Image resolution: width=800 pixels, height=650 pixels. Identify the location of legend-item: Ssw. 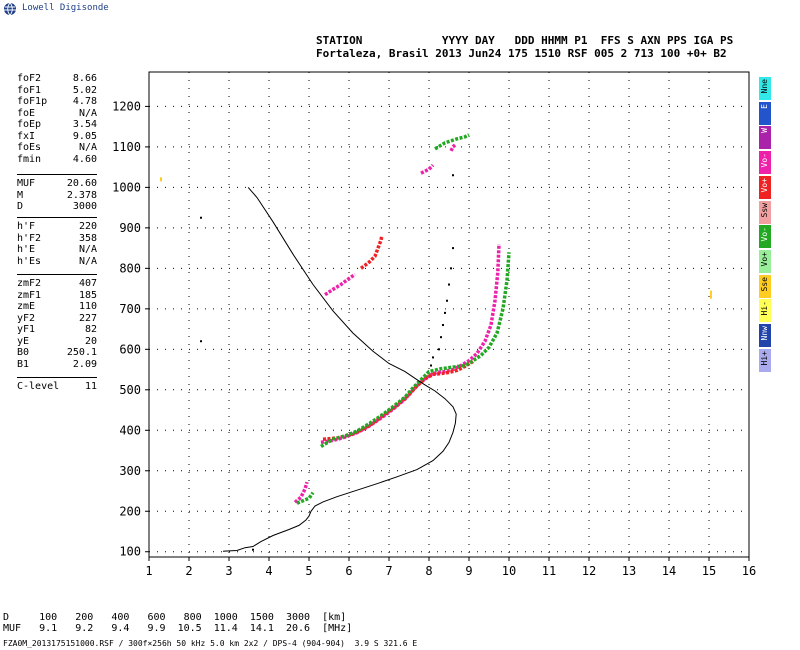
(765, 212).